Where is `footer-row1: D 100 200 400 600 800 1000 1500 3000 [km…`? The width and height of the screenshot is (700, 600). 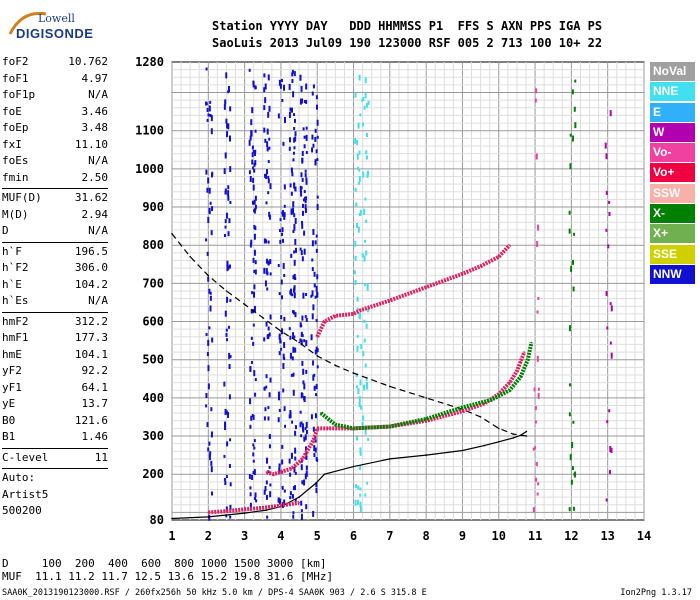
footer-row1: D 100 200 400 600 800 1000 1500 3000 [km… is located at coordinates (164, 563).